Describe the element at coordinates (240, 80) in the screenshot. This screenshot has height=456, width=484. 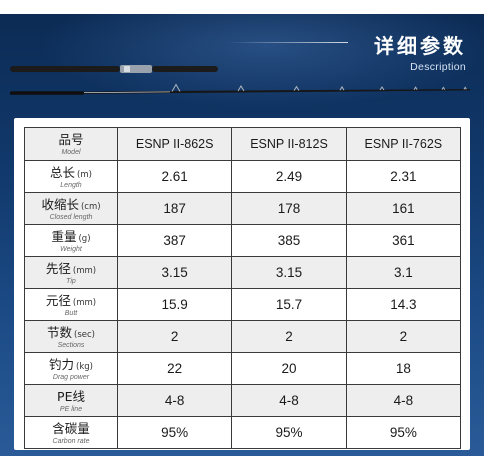
I see `fishing-rod-illustration` at that location.